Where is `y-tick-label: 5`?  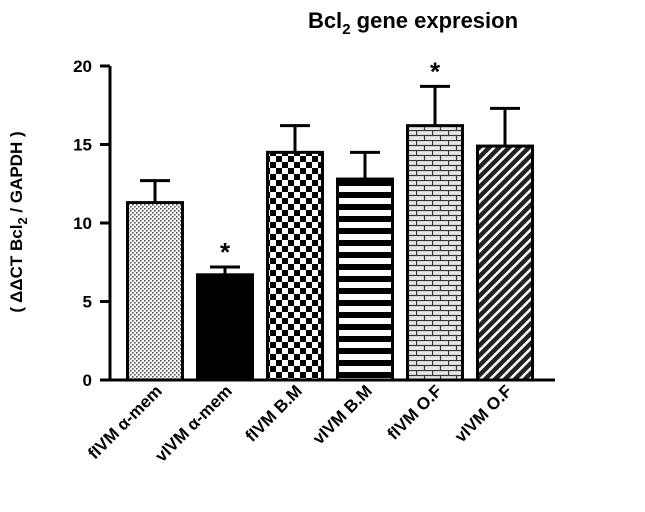
y-tick-label: 5 is located at coordinates (87, 302).